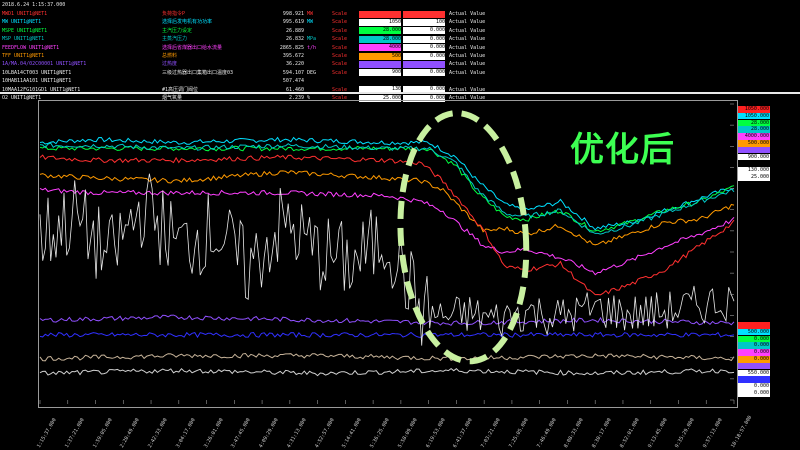 This screenshot has height=450, width=800. Describe the element at coordinates (312, 39) in the screenshot. I see `legend-unit: MPa` at that location.